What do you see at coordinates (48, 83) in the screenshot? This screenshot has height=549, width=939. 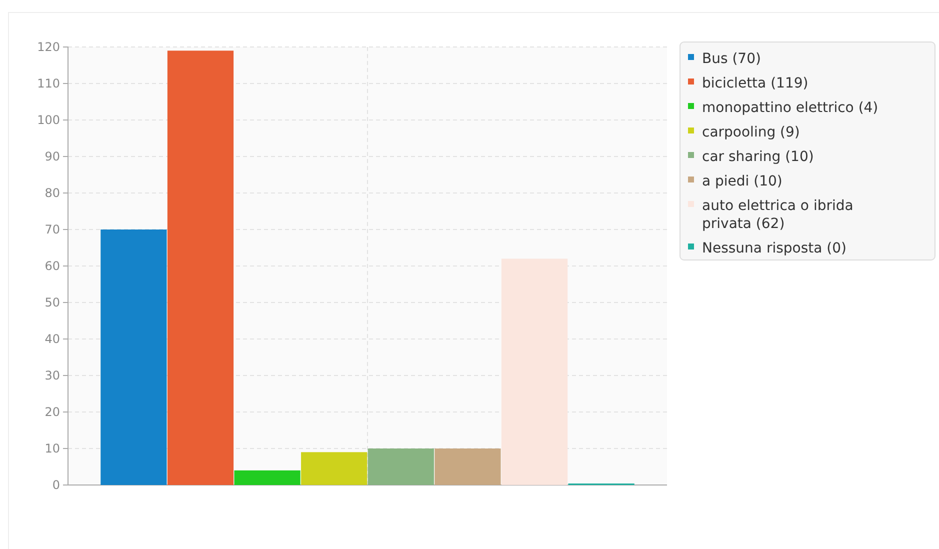 I see `y-tick-label: 110` at bounding box center [48, 83].